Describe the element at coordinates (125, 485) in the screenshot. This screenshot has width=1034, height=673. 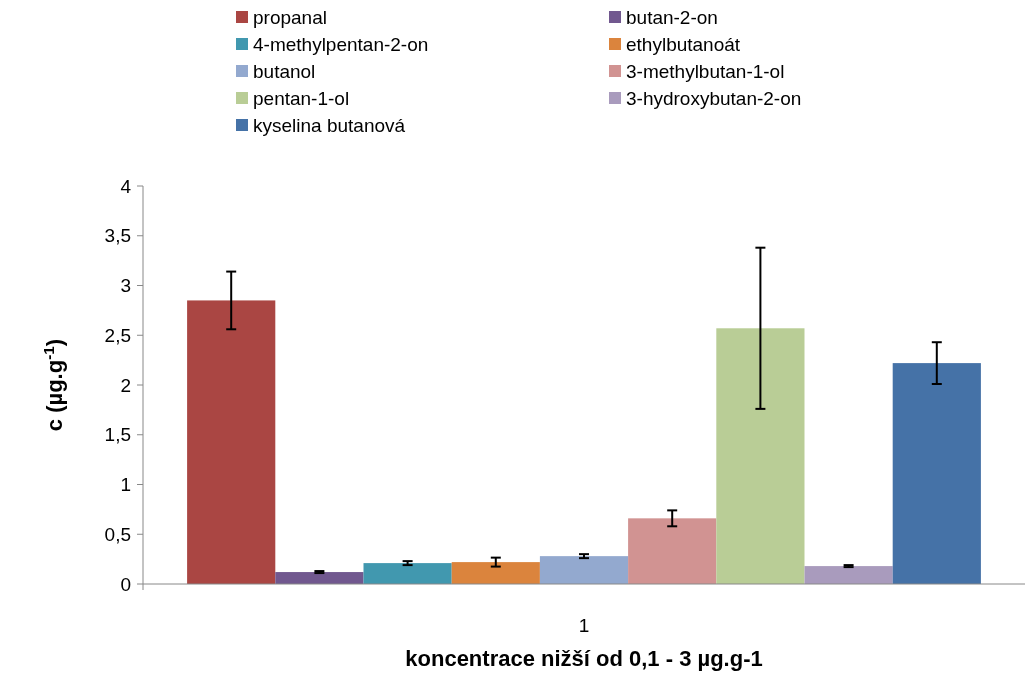
I see `y-tick-label: 1` at that location.